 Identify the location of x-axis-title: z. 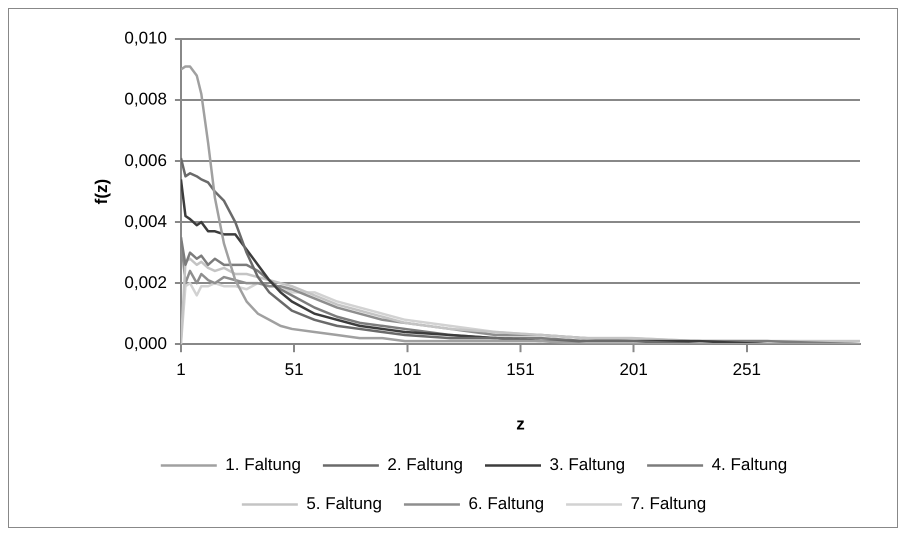
(520, 424).